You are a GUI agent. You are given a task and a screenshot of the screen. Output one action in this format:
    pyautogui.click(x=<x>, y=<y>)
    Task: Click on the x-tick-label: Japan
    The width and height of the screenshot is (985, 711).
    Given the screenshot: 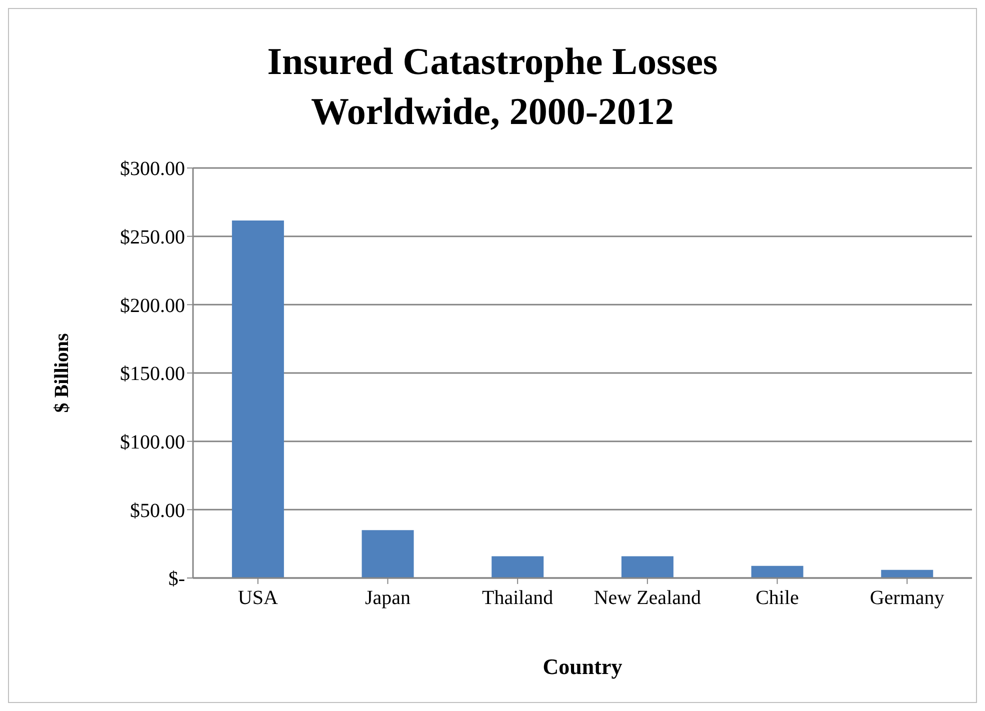 What is the action you would take?
    pyautogui.click(x=387, y=598)
    